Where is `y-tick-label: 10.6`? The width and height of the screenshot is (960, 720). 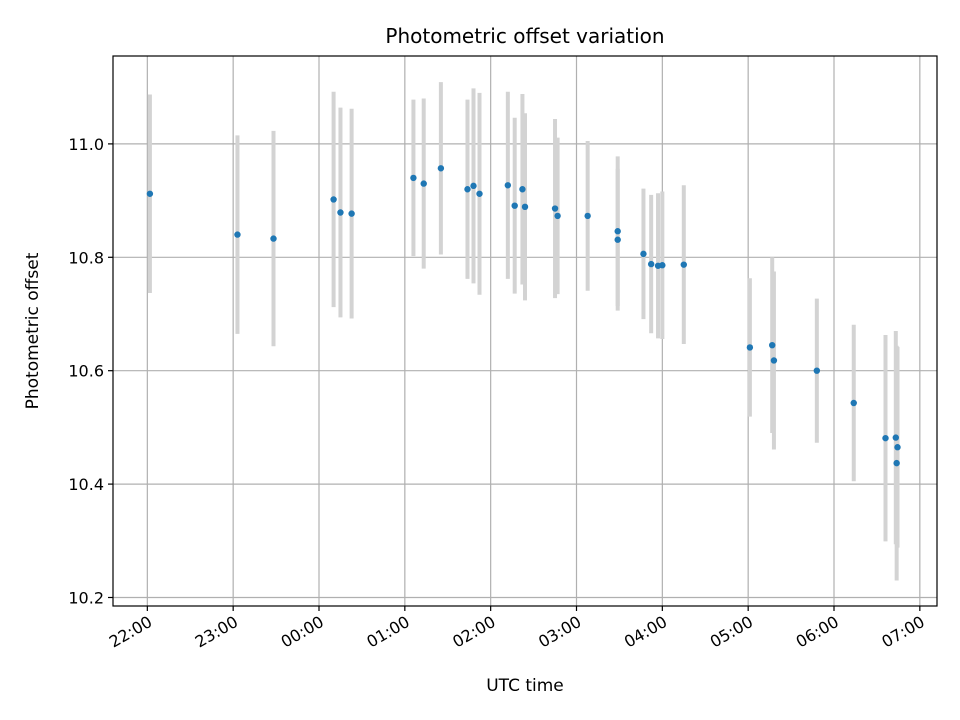
y-tick-label: 10.6 is located at coordinates (86, 371).